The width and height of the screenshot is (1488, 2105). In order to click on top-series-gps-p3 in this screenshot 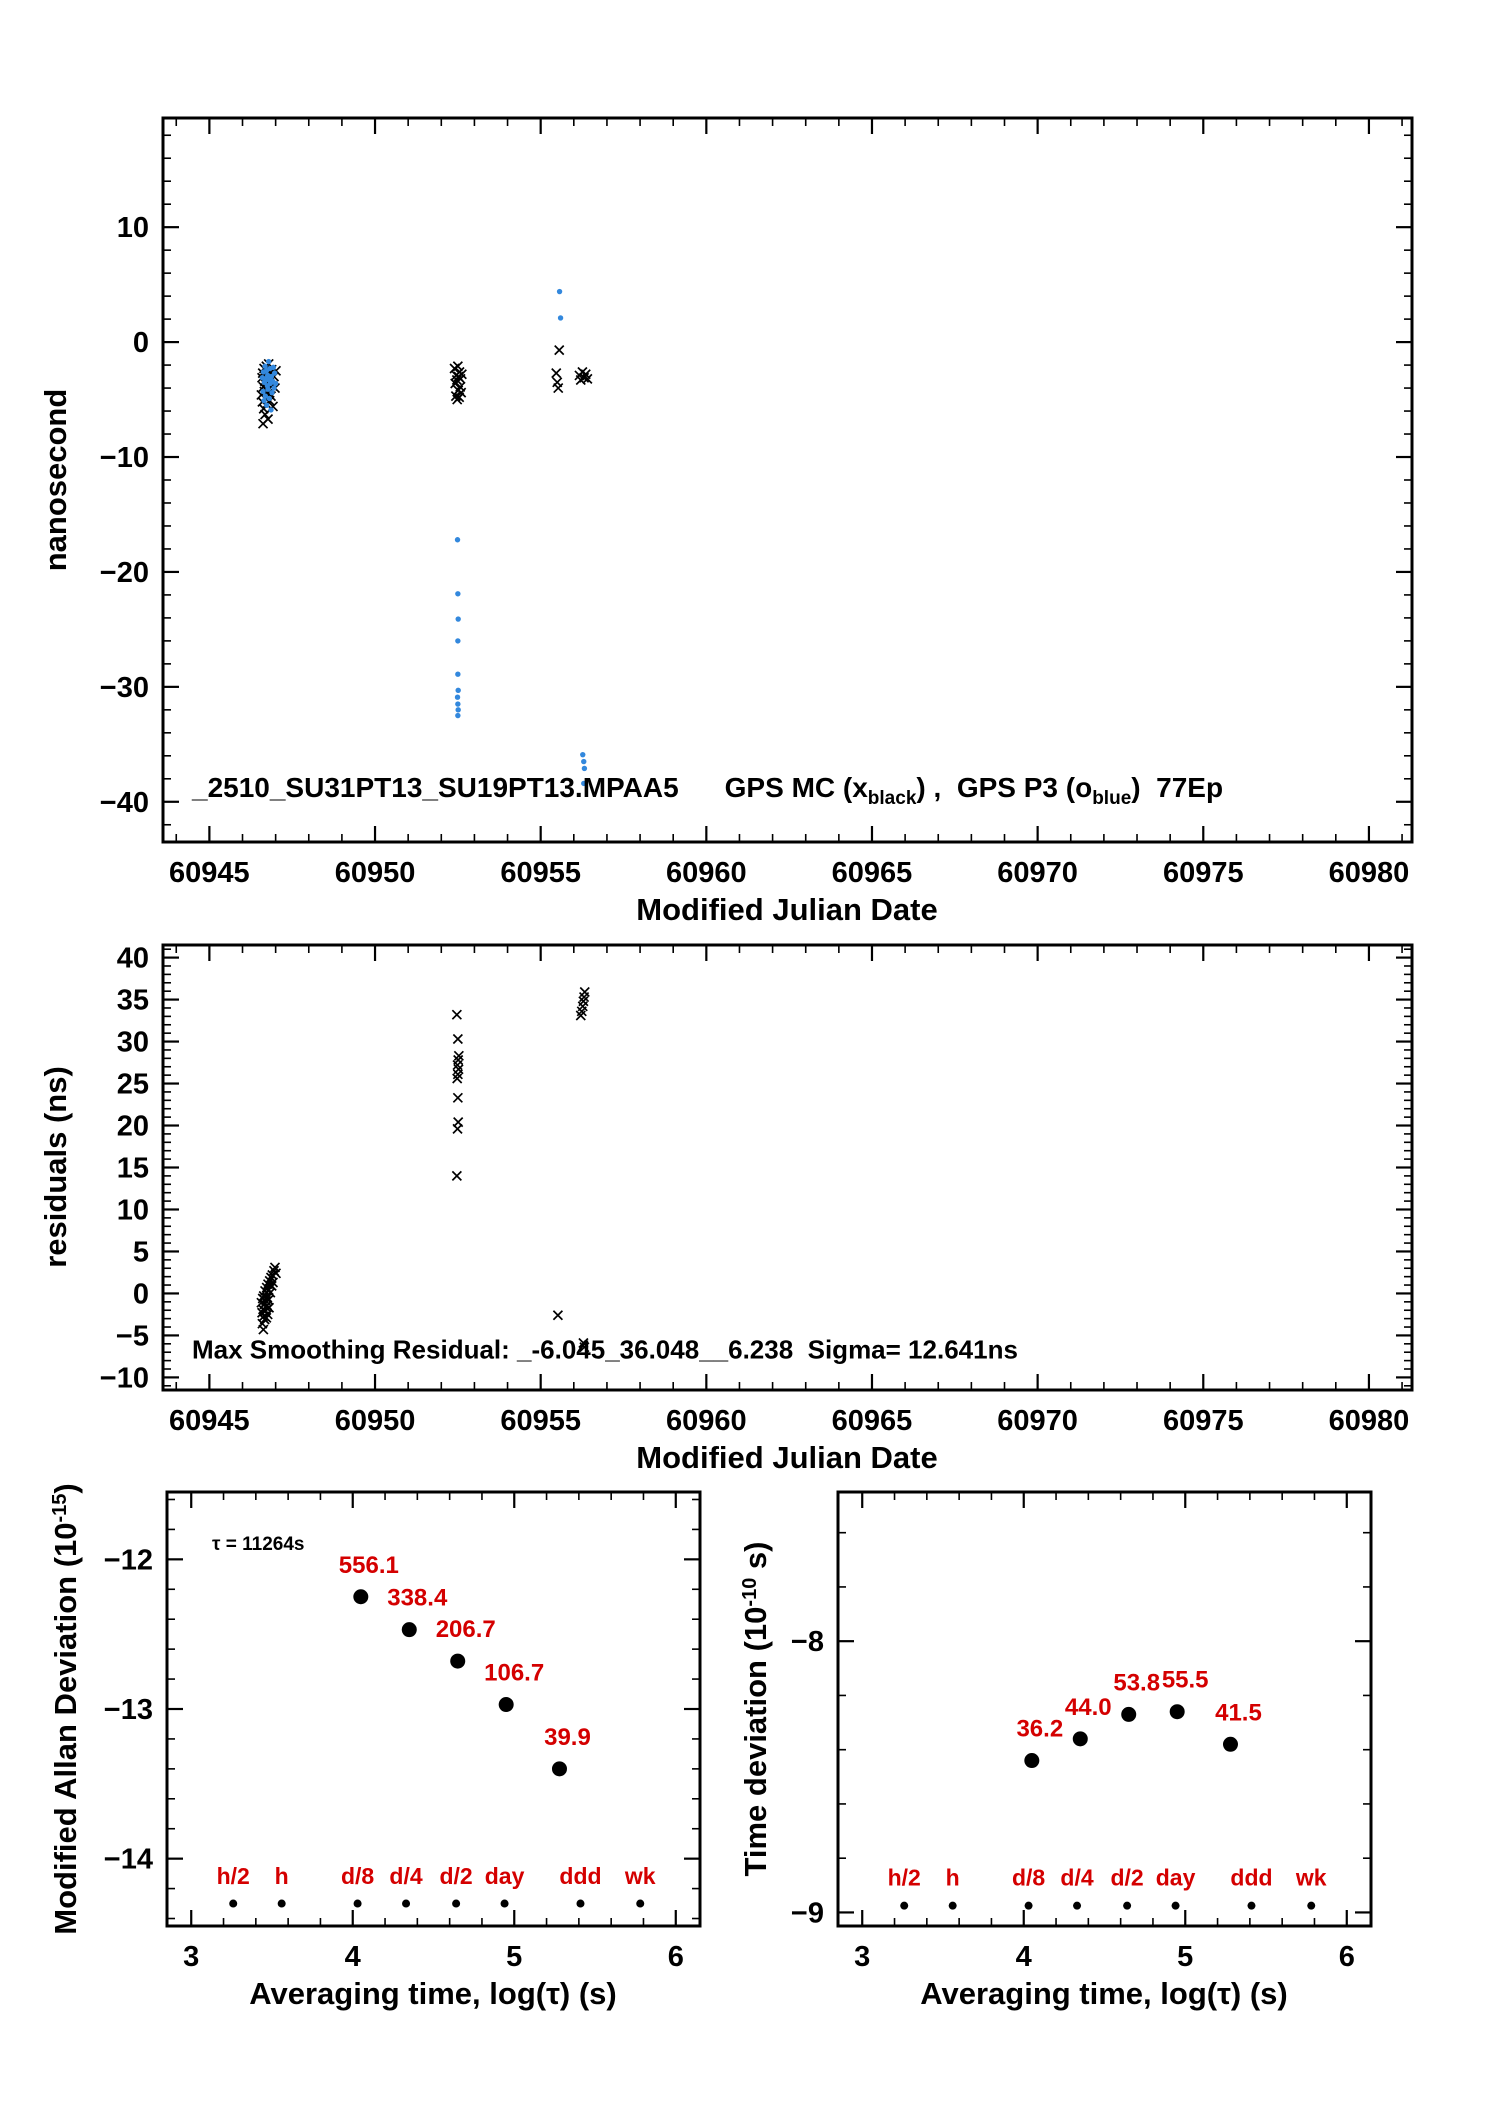, I will do `click(423, 537)`.